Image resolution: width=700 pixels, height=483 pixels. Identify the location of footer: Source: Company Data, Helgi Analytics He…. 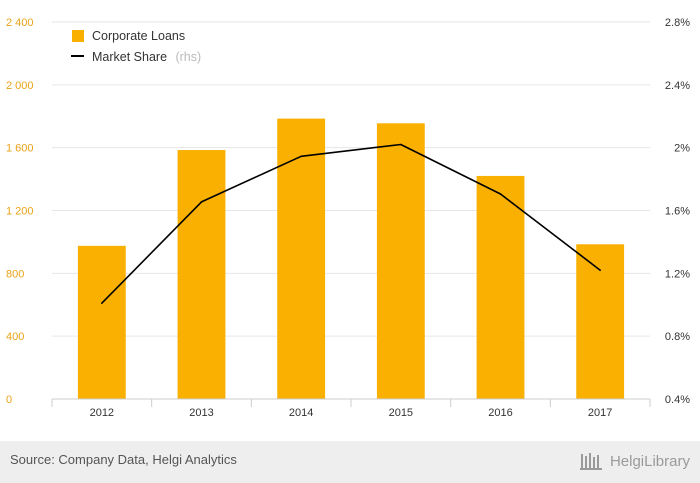
(350, 462).